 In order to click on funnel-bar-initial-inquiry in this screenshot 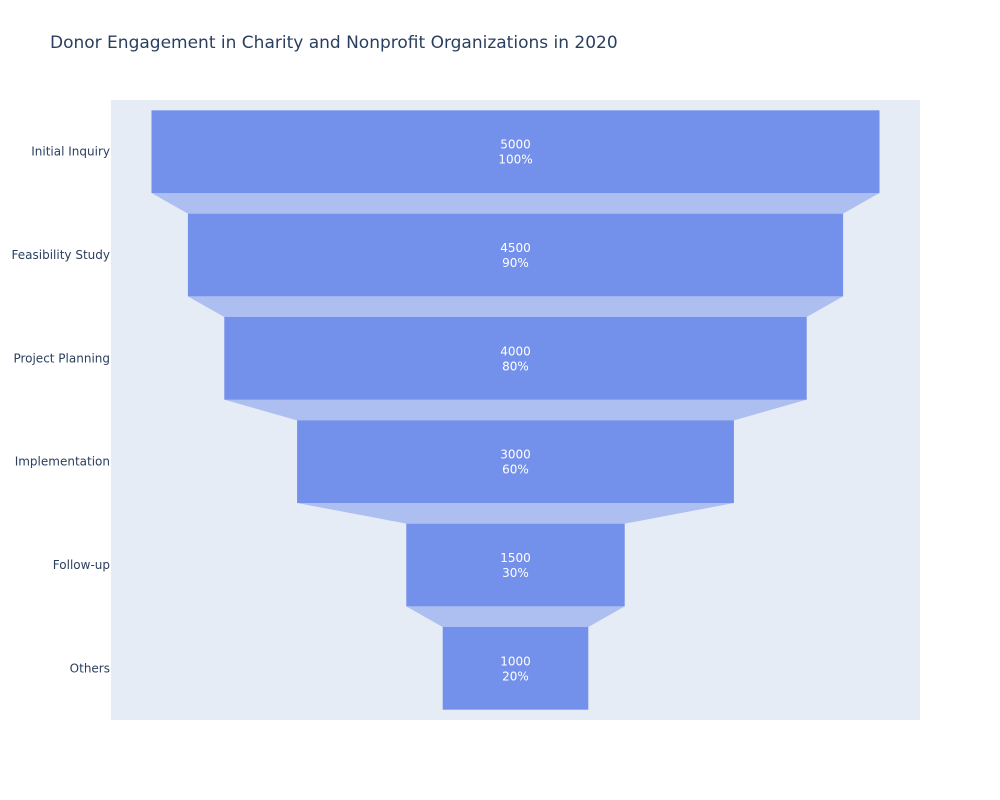, I will do `click(515, 152)`.